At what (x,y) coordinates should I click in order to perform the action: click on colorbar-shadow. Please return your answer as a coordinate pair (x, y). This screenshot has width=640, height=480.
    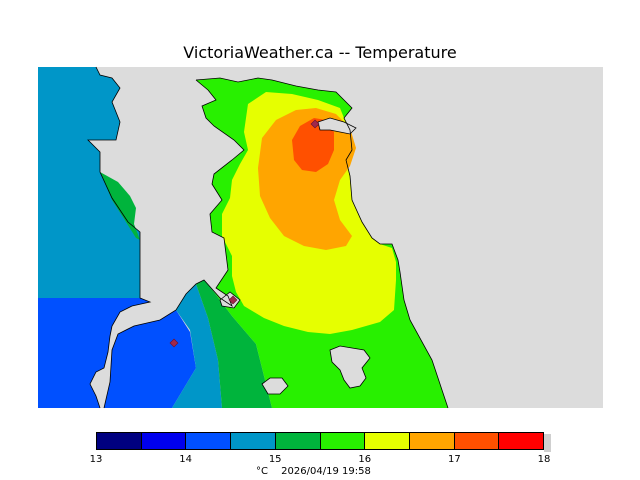
    Looking at the image, I should click on (547, 443).